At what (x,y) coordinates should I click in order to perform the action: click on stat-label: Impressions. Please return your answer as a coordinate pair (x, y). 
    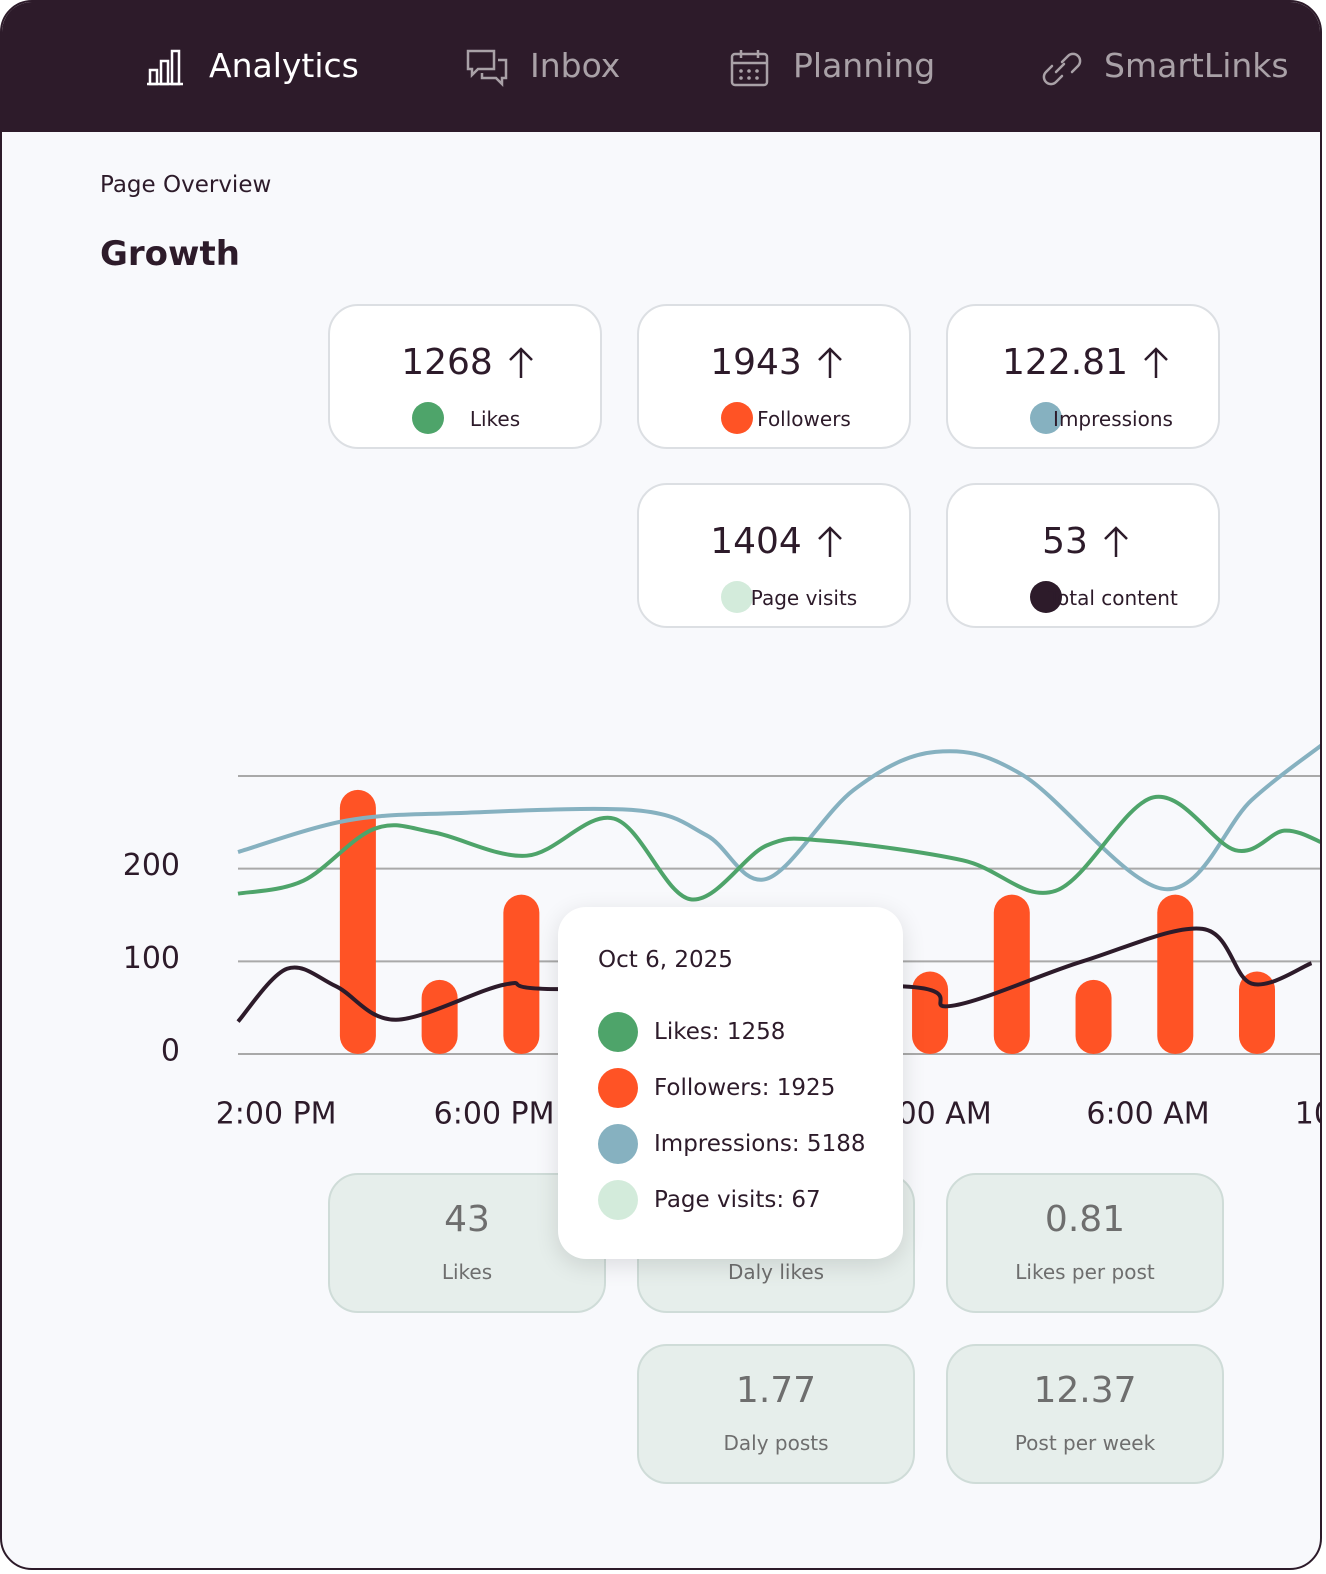
    Looking at the image, I should click on (1113, 419).